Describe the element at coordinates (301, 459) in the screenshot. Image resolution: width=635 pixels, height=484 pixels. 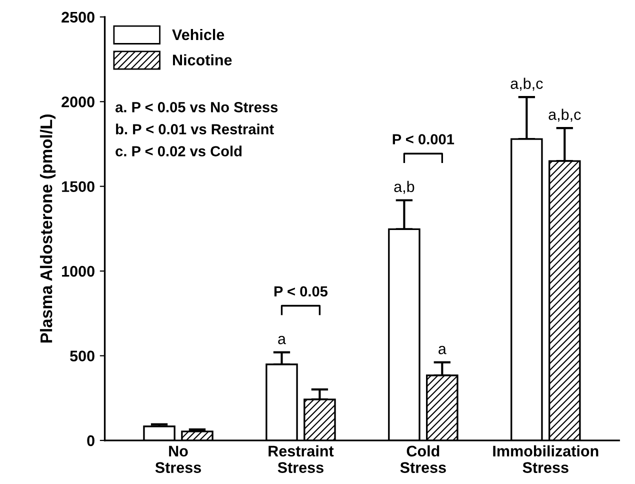
I see `x-tick-label: Restraint Stress` at that location.